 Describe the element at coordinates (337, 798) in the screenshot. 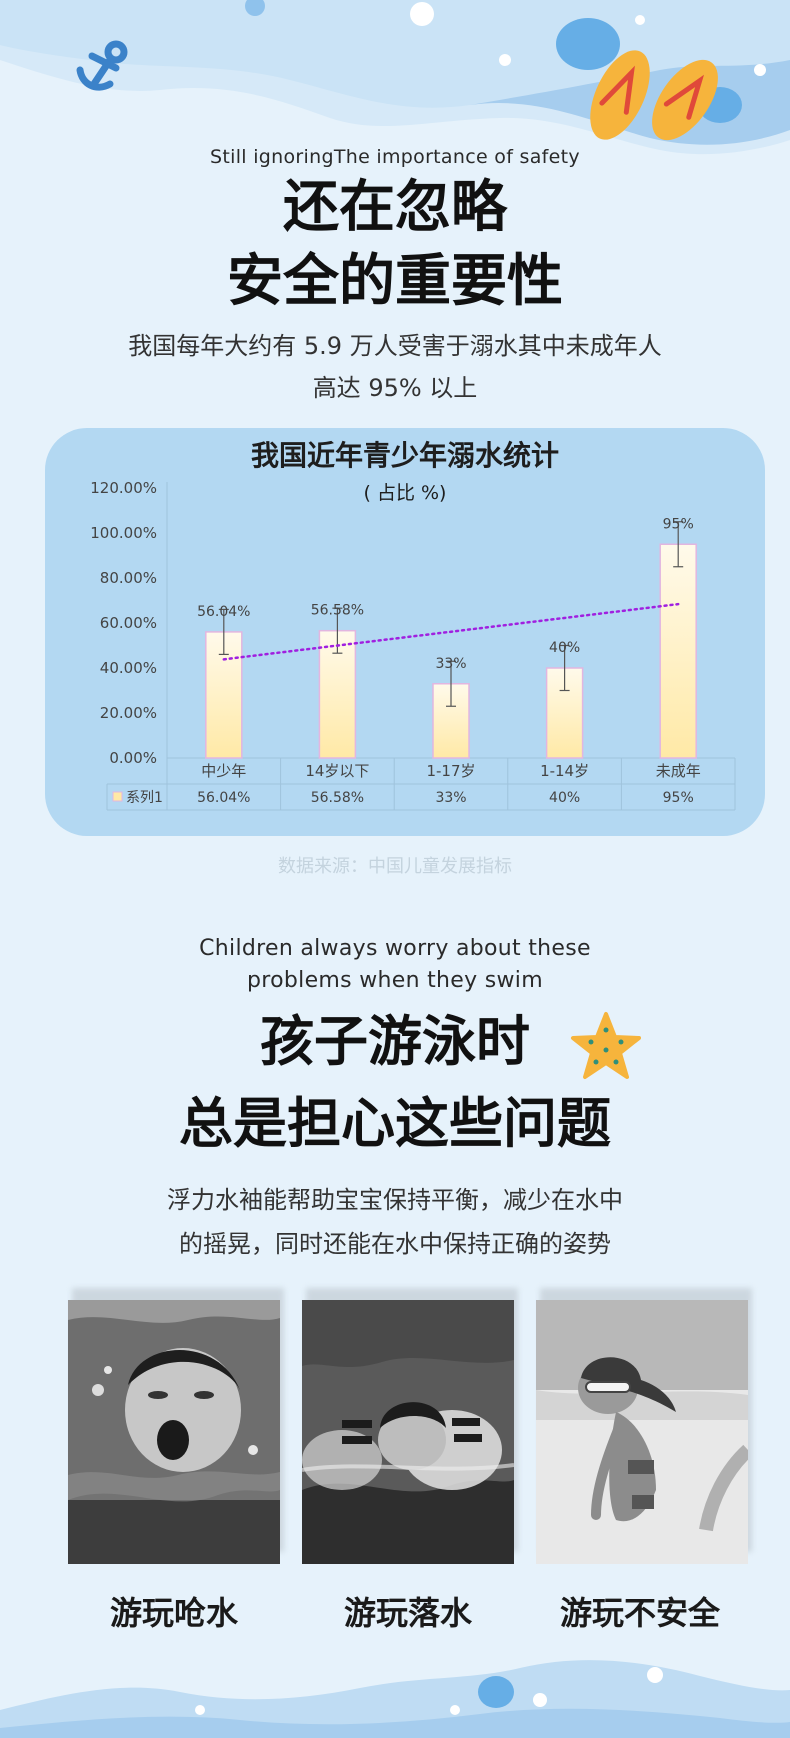

I see `table-cell: 56.58%` at that location.